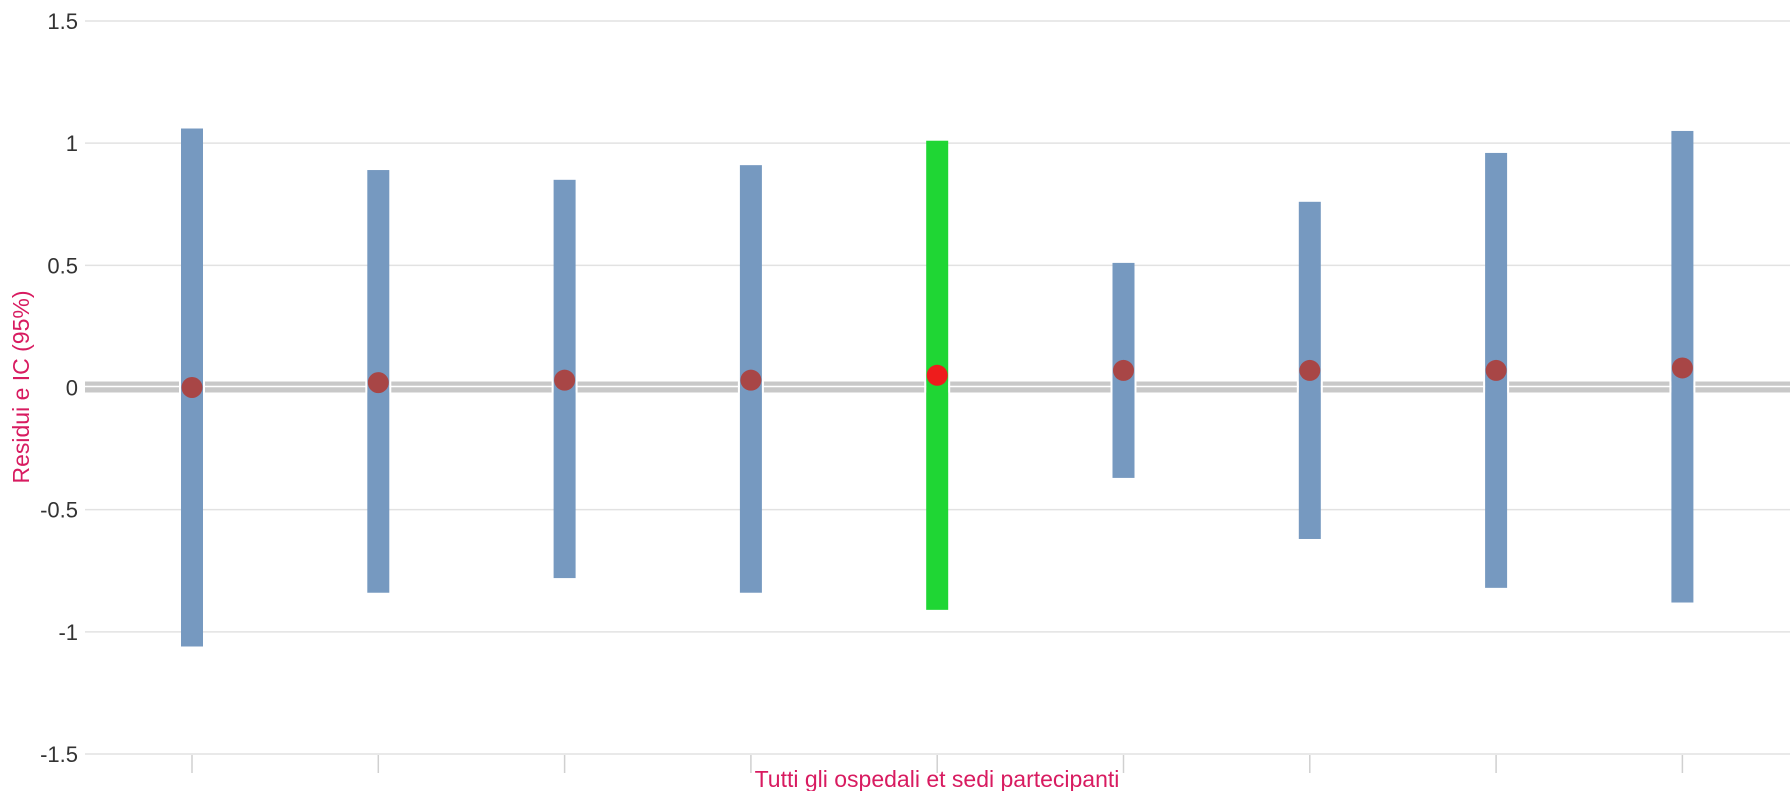 The image size is (1790, 791). What do you see at coordinates (72, 143) in the screenshot?
I see `y-tick-label: 1` at bounding box center [72, 143].